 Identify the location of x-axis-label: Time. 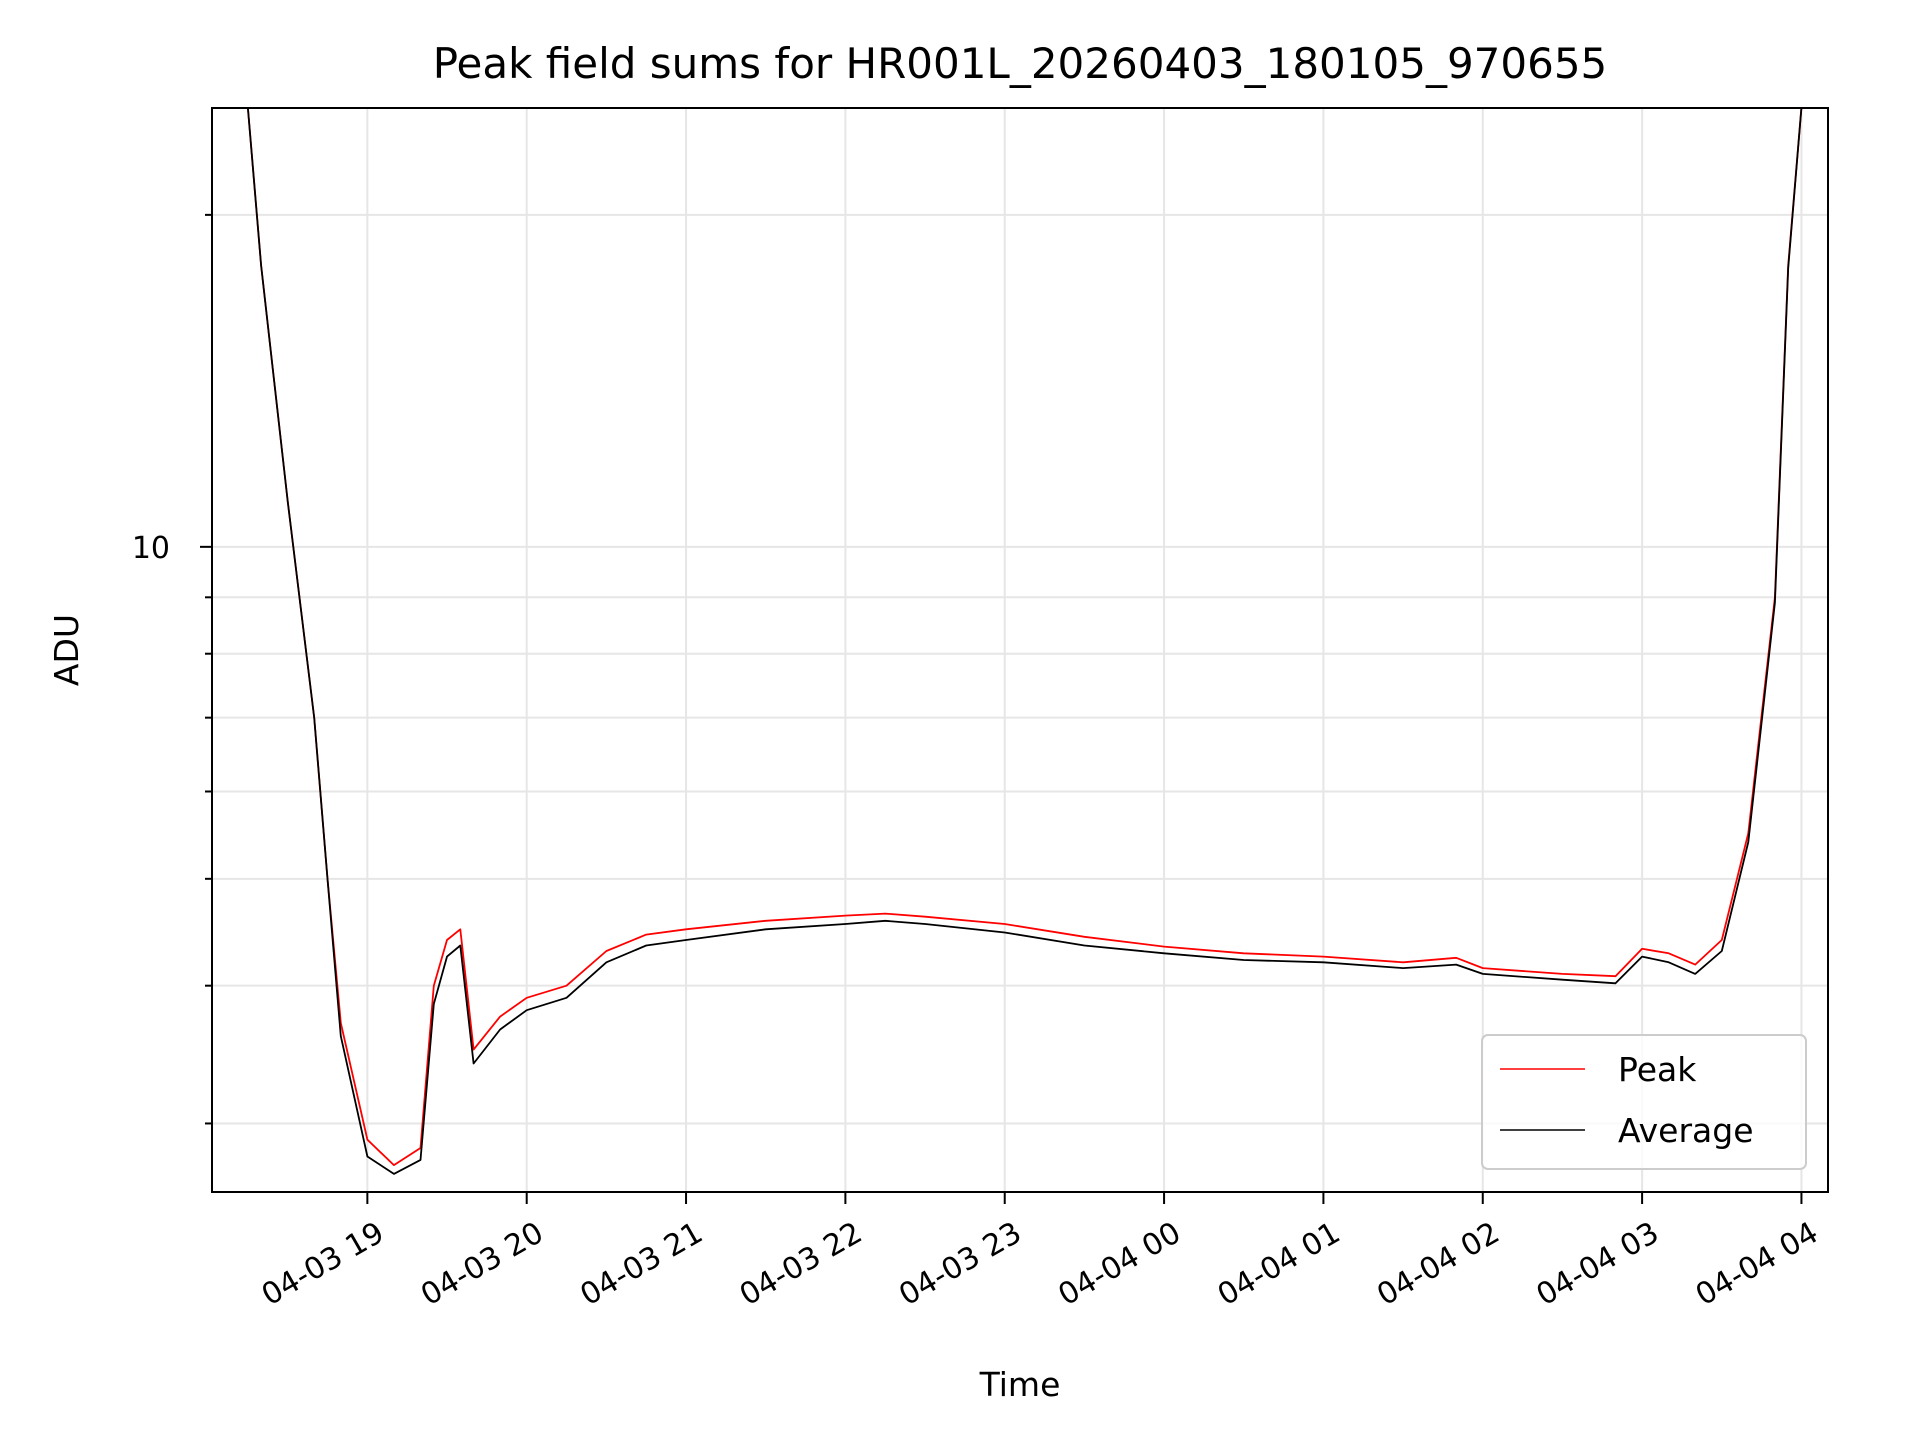
(1020, 1384).